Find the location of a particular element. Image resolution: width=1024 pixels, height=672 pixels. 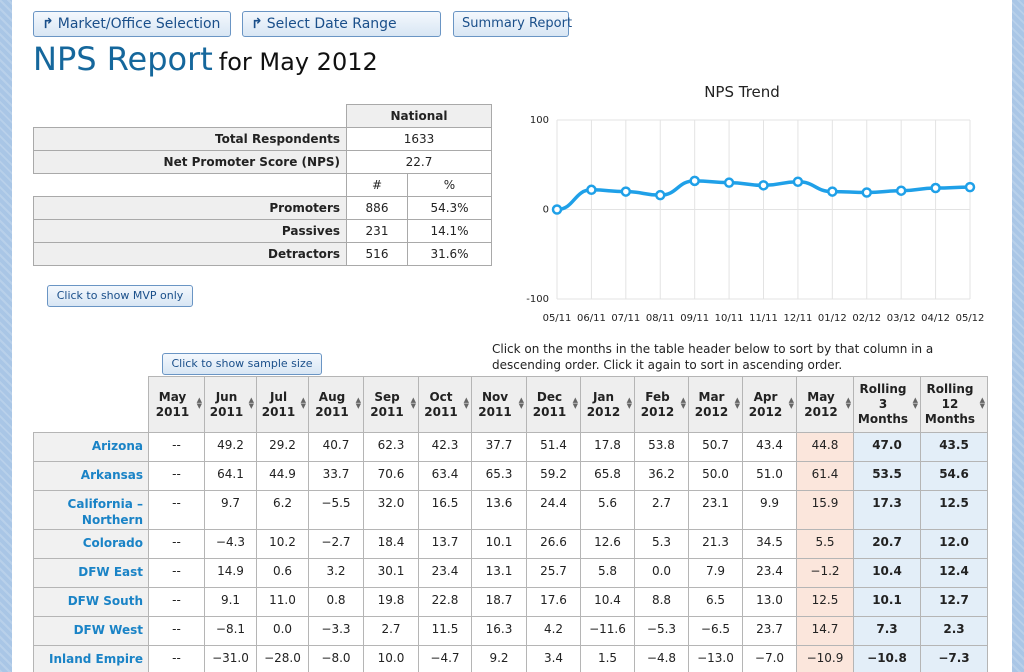

table-cell: 0.8 is located at coordinates (336, 602).